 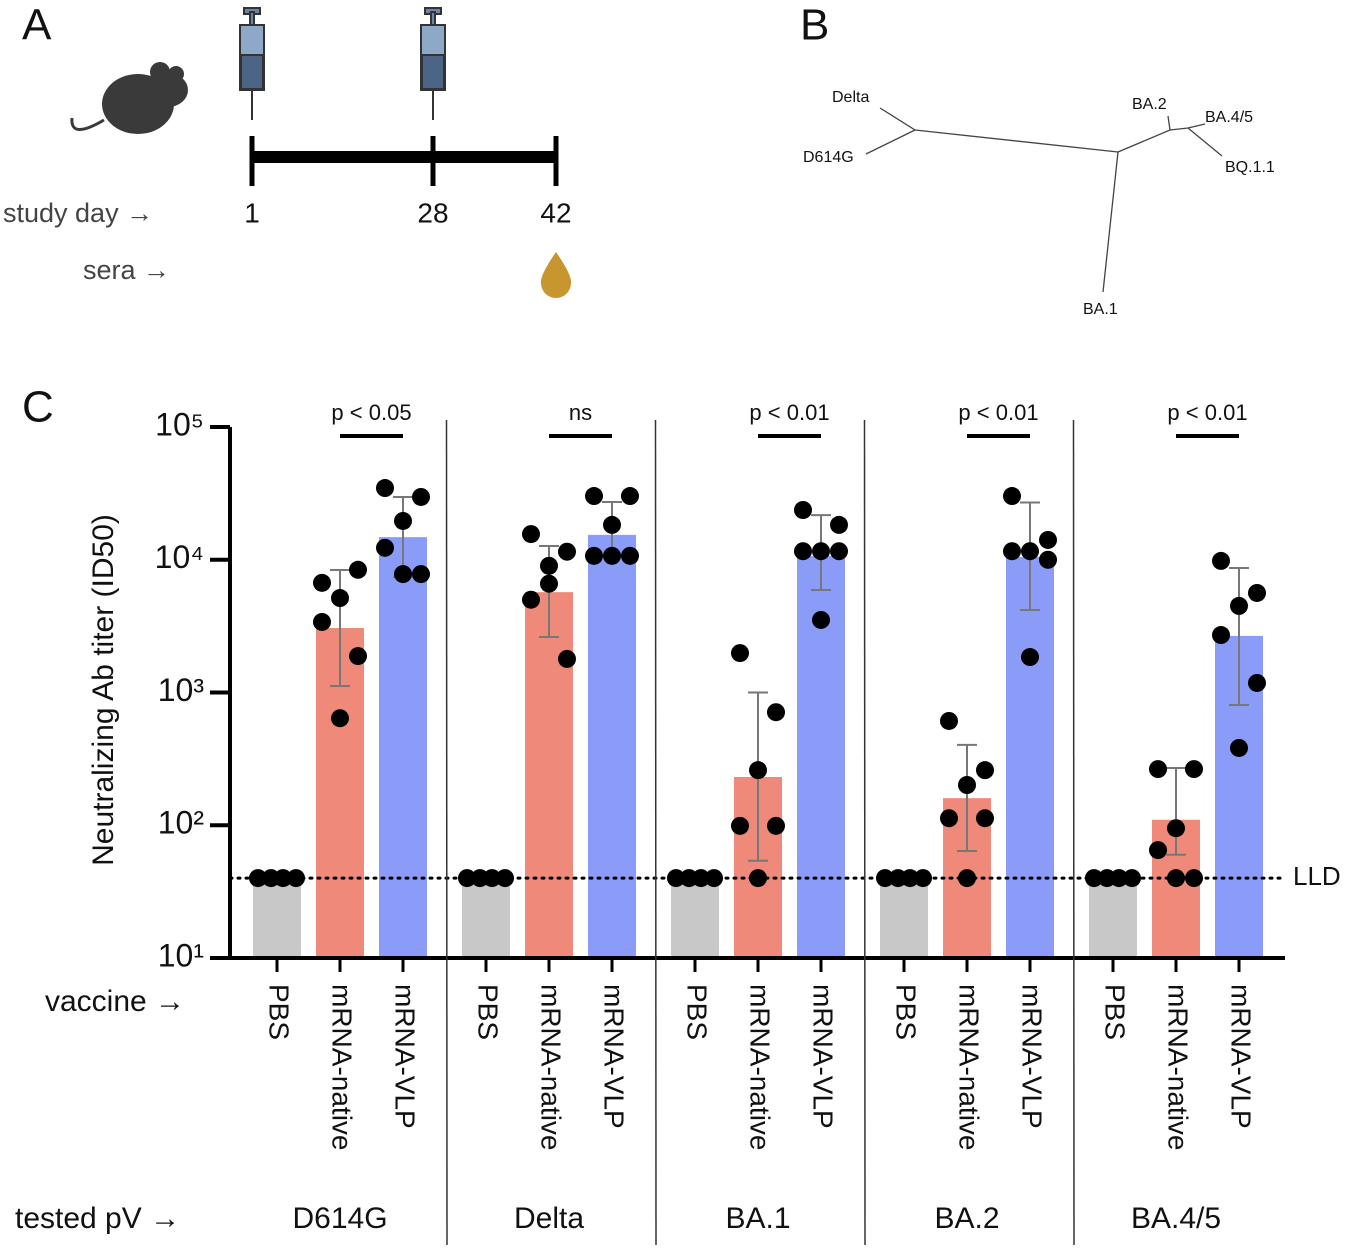 What do you see at coordinates (38, 407) in the screenshot?
I see `panel-label: C` at bounding box center [38, 407].